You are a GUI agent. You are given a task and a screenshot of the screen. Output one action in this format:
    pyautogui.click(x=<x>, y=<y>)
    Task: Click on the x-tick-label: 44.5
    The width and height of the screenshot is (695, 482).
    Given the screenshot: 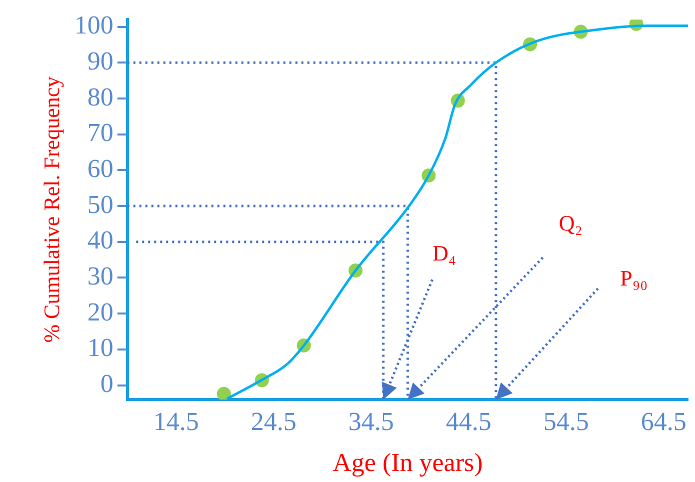 What is the action you would take?
    pyautogui.click(x=469, y=421)
    